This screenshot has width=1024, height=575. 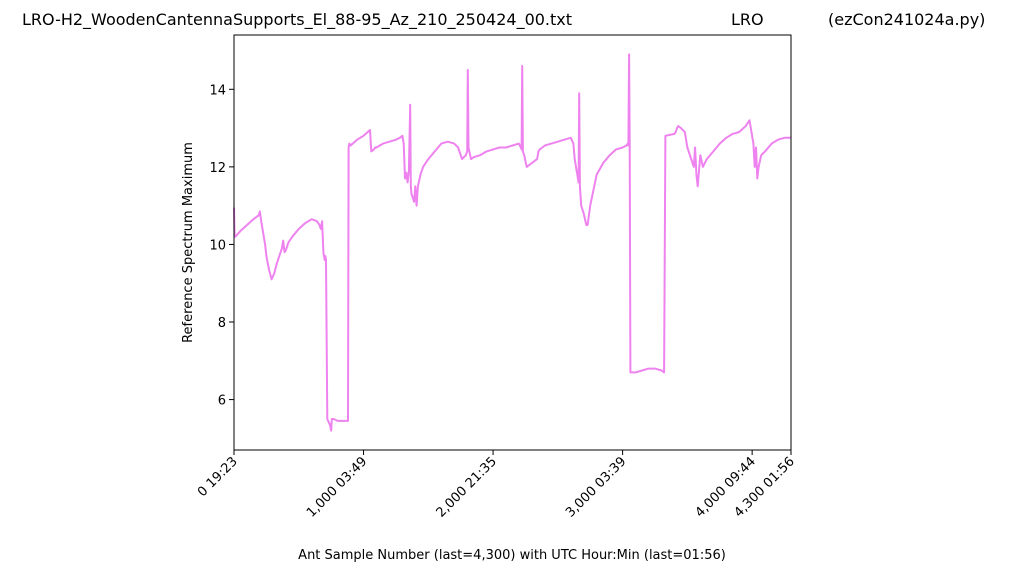 I want to click on y-tick-label: 8, so click(x=222, y=323).